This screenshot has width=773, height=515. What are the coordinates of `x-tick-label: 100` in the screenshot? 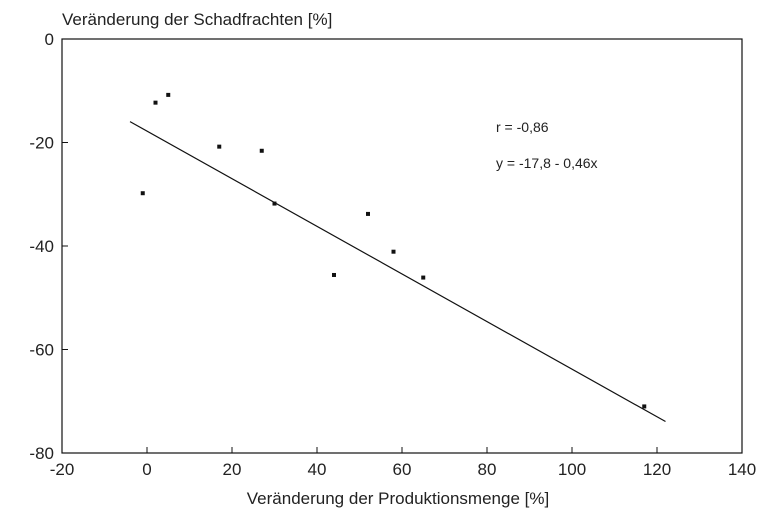 It's located at (572, 469).